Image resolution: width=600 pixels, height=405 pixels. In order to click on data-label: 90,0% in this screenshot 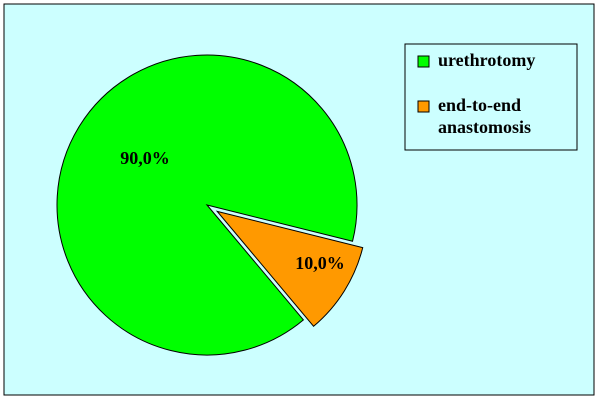, I will do `click(145, 158)`.